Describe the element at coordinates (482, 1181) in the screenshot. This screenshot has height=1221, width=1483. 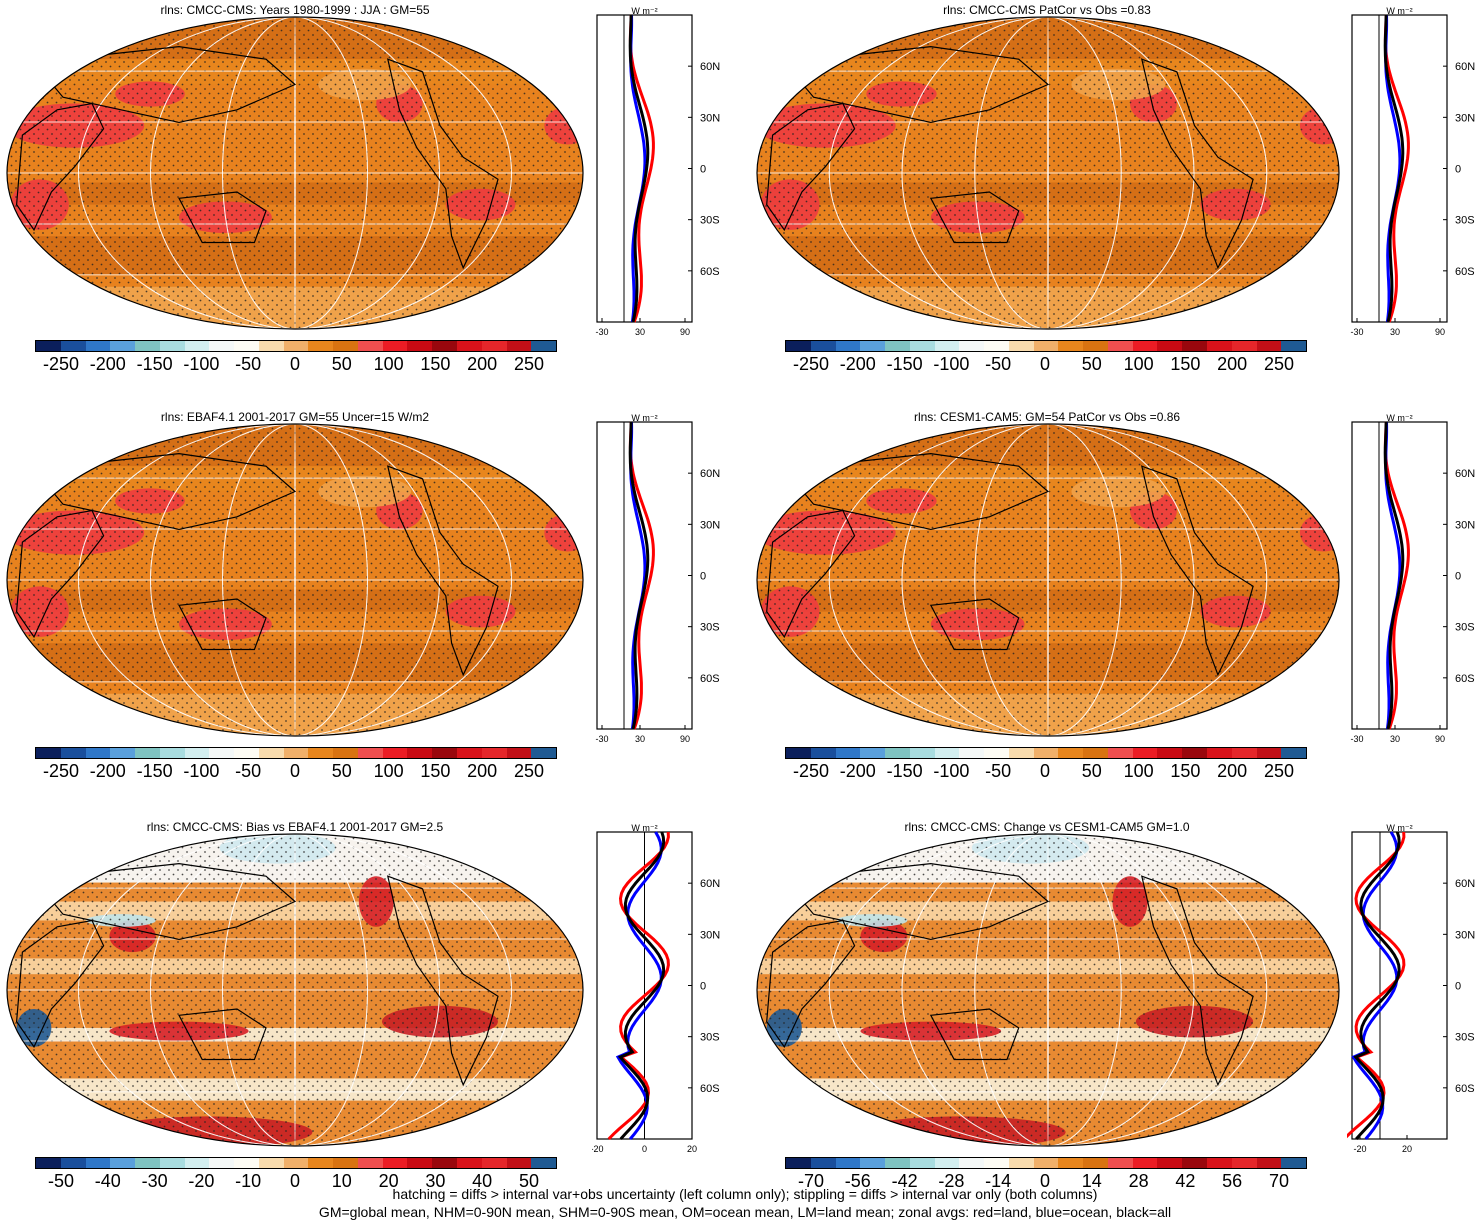
I see `colorbar-label: 40` at that location.